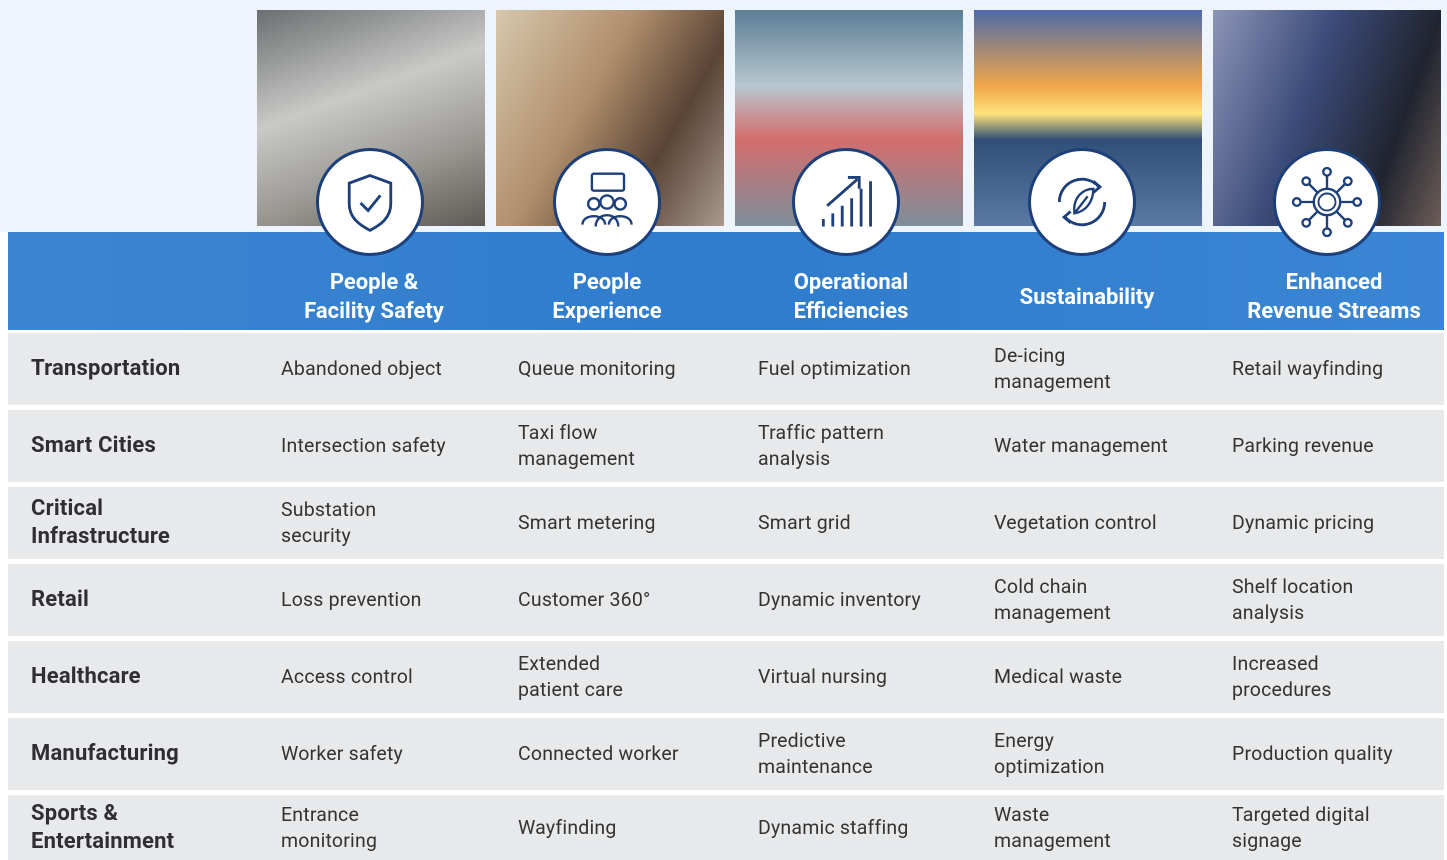  What do you see at coordinates (75, 813) in the screenshot?
I see `text-line: Sports &` at bounding box center [75, 813].